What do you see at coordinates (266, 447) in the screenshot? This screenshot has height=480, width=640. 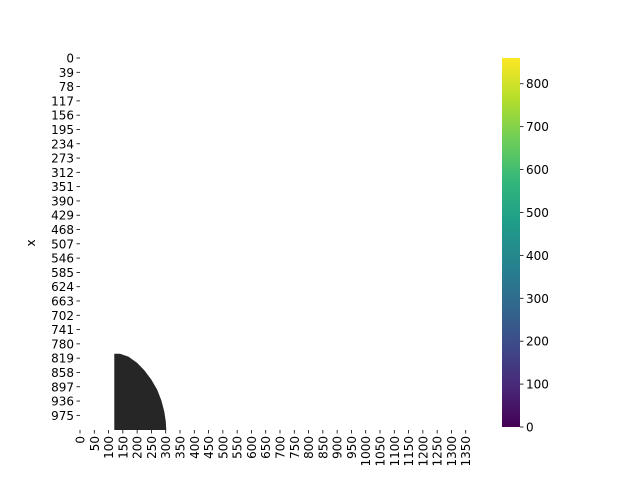 I see `x-tick-label: 650` at bounding box center [266, 447].